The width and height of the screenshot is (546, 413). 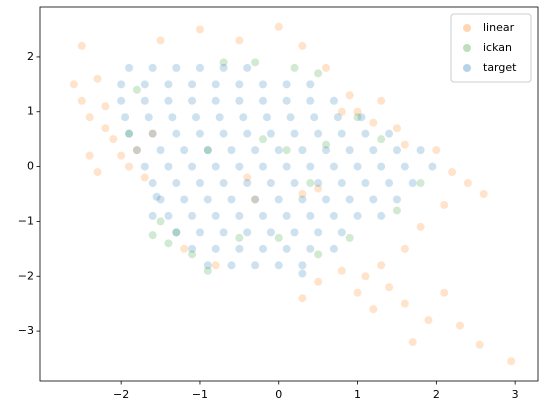 What do you see at coordinates (26, 220) in the screenshot?
I see `y-tick-label: −1` at bounding box center [26, 220].